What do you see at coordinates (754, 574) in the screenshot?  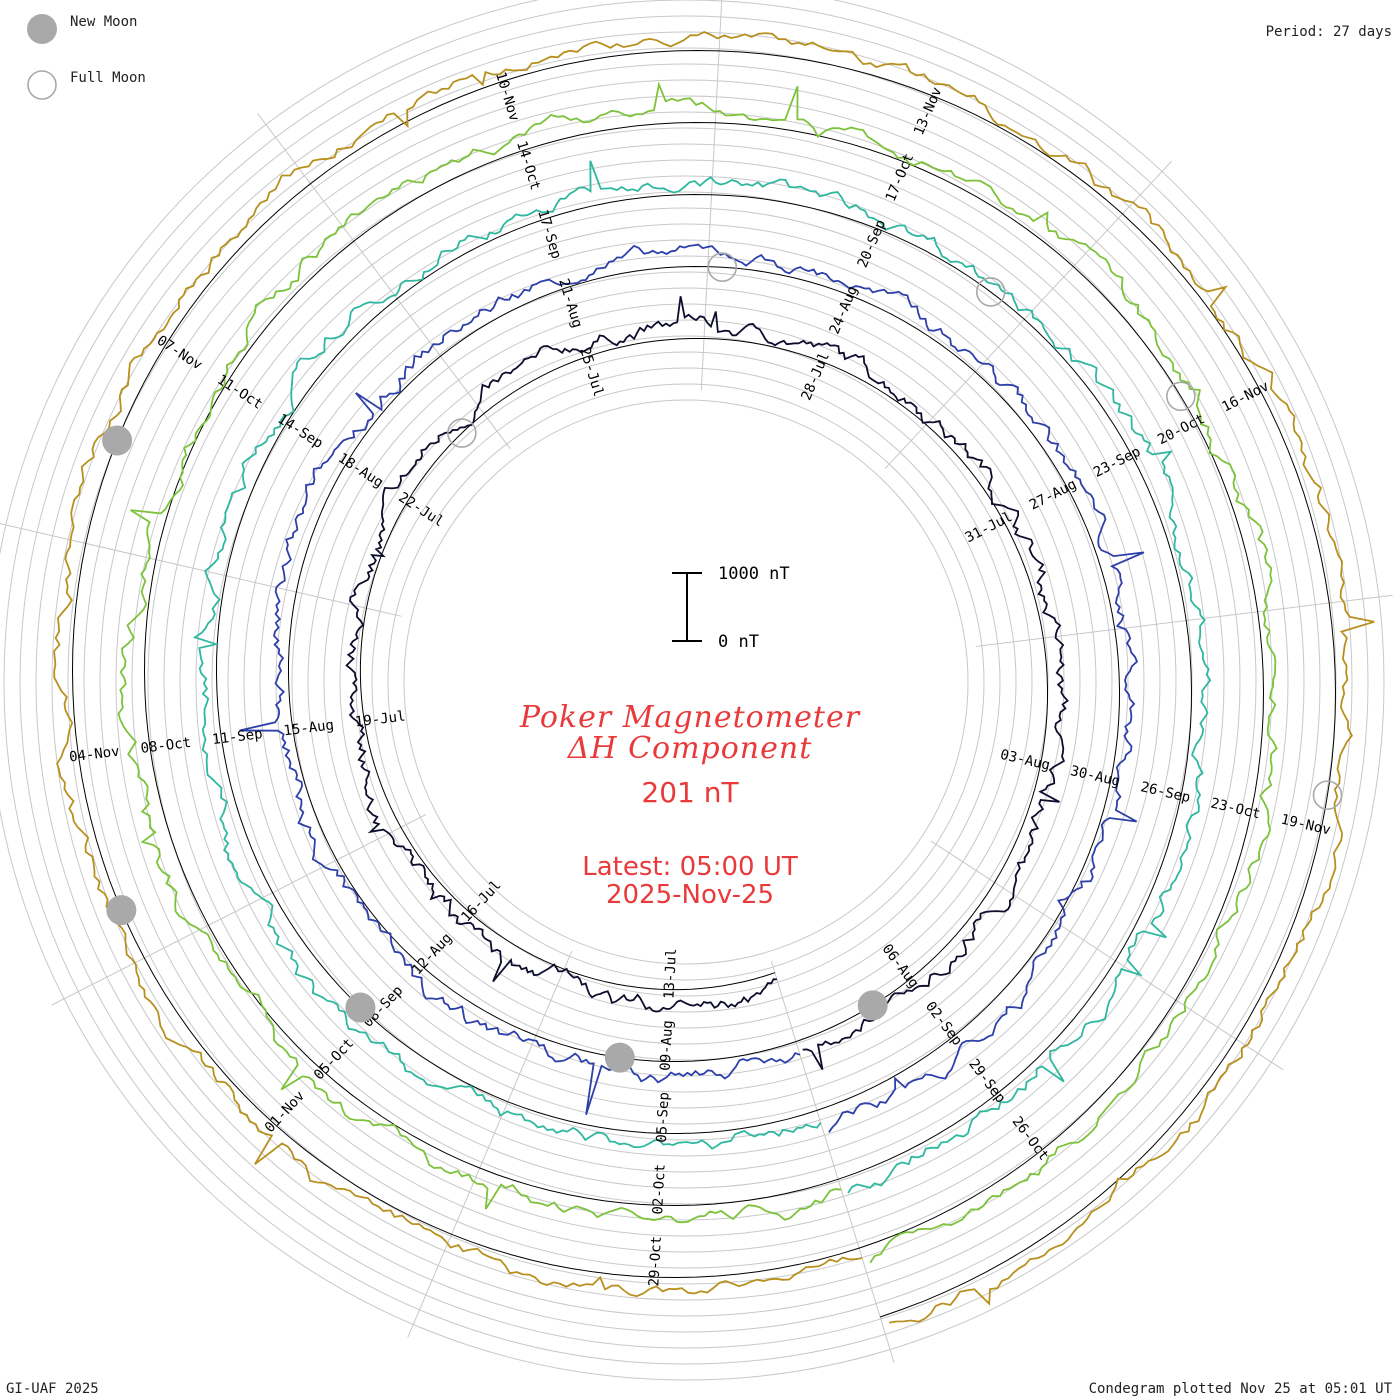 I see `scale-bar-top-label: 1000 nT` at bounding box center [754, 574].